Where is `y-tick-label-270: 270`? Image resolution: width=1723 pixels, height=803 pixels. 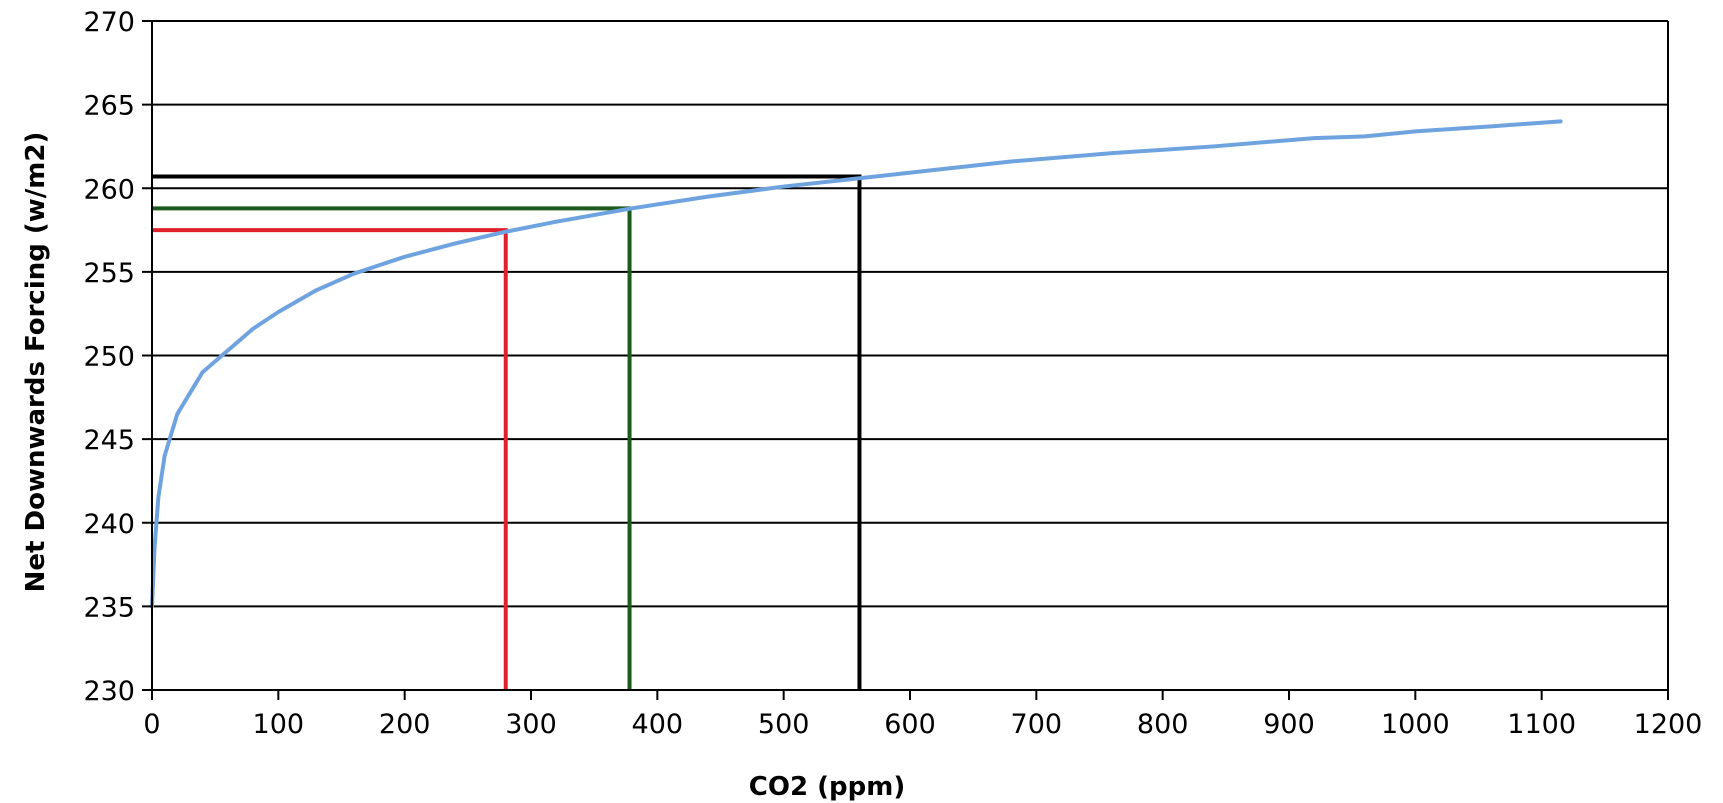 y-tick-label-270: 270 is located at coordinates (109, 22).